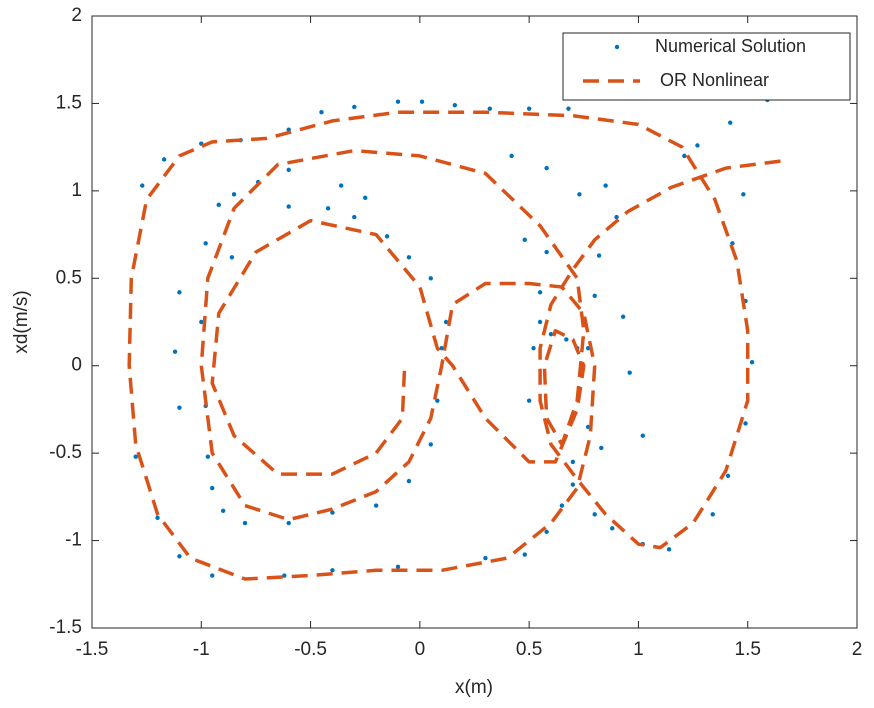  I want to click on y-tick-label: 2, so click(76, 15).